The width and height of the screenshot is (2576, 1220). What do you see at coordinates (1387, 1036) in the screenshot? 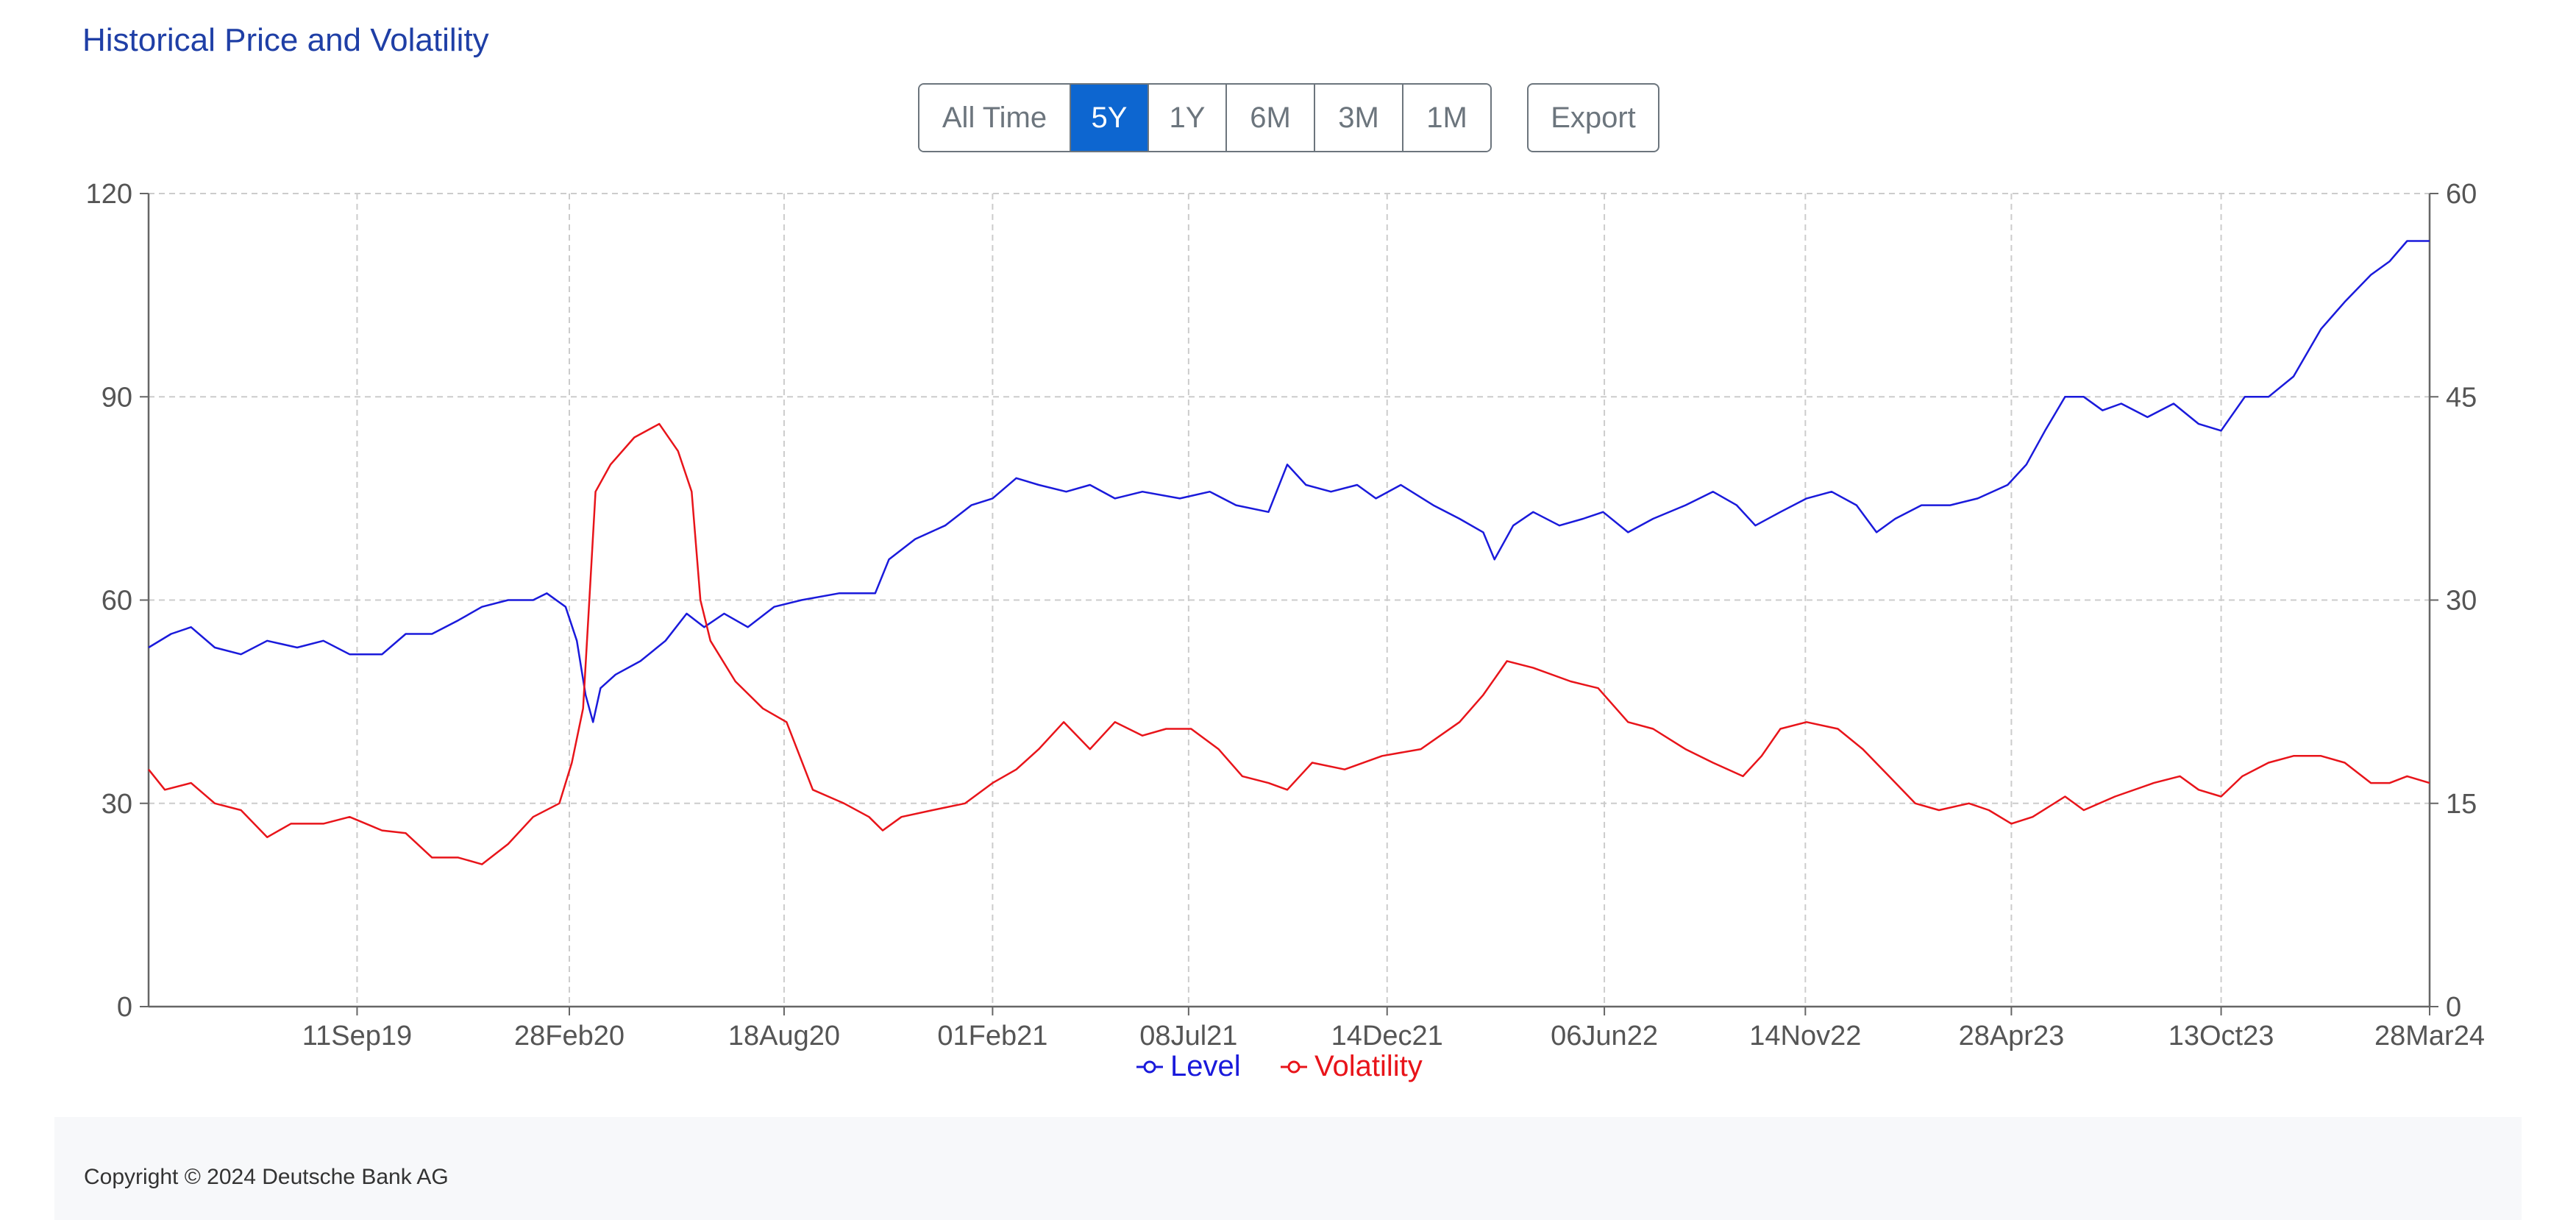
I see `x-tick-label: 14Dec21` at bounding box center [1387, 1036].